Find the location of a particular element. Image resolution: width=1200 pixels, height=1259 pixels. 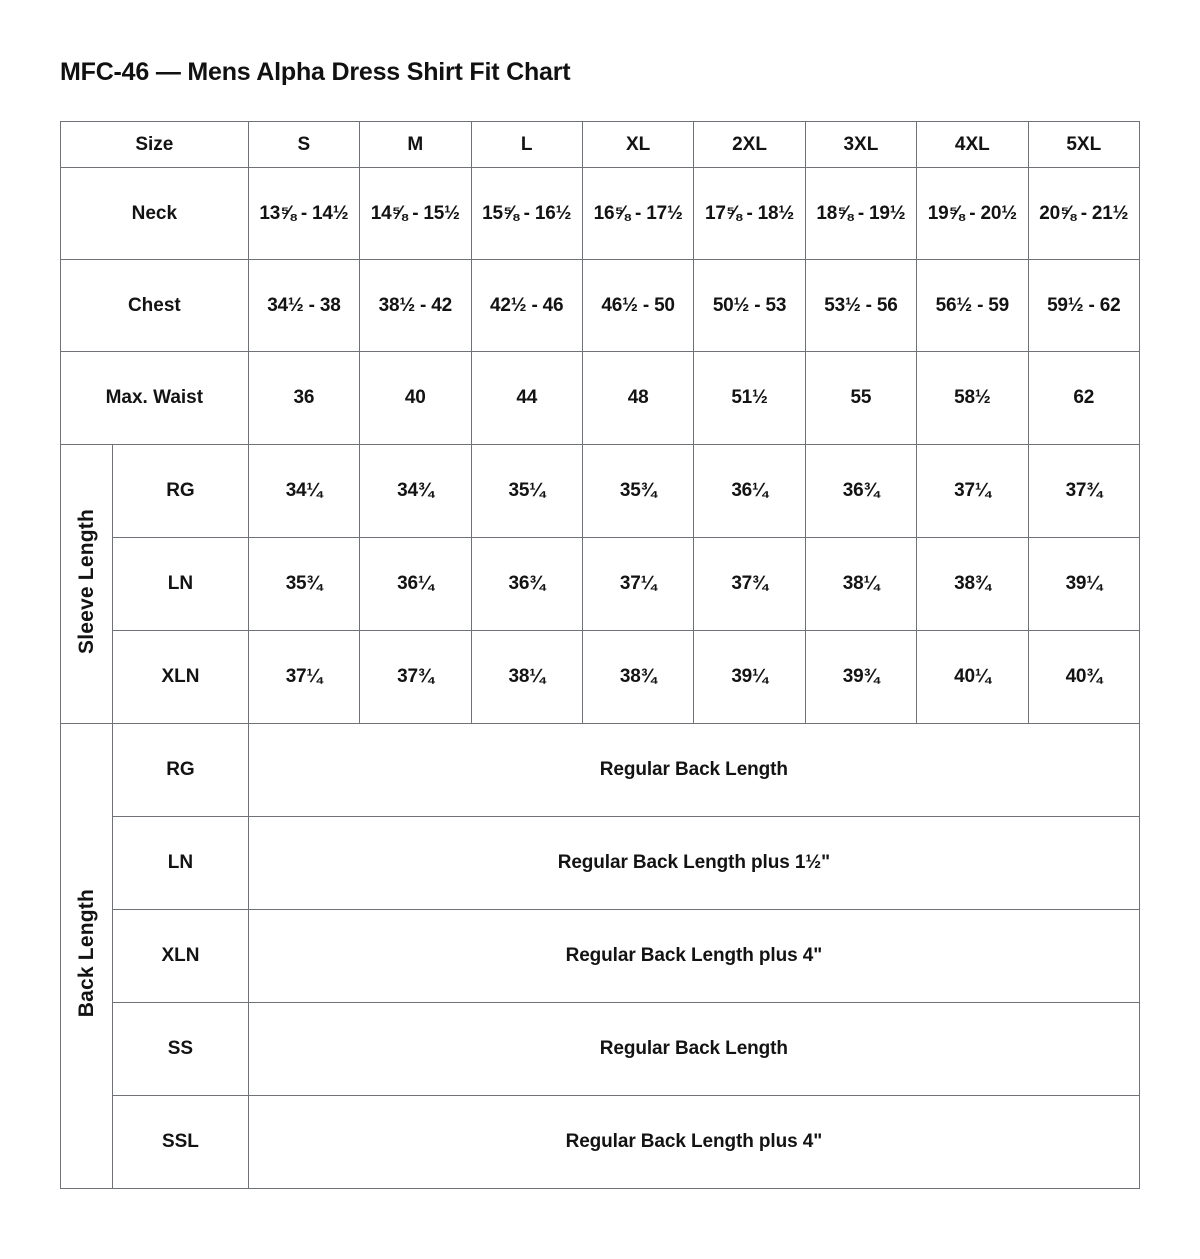

sleeve-xln-value-3xl: 39¾ is located at coordinates (861, 677).